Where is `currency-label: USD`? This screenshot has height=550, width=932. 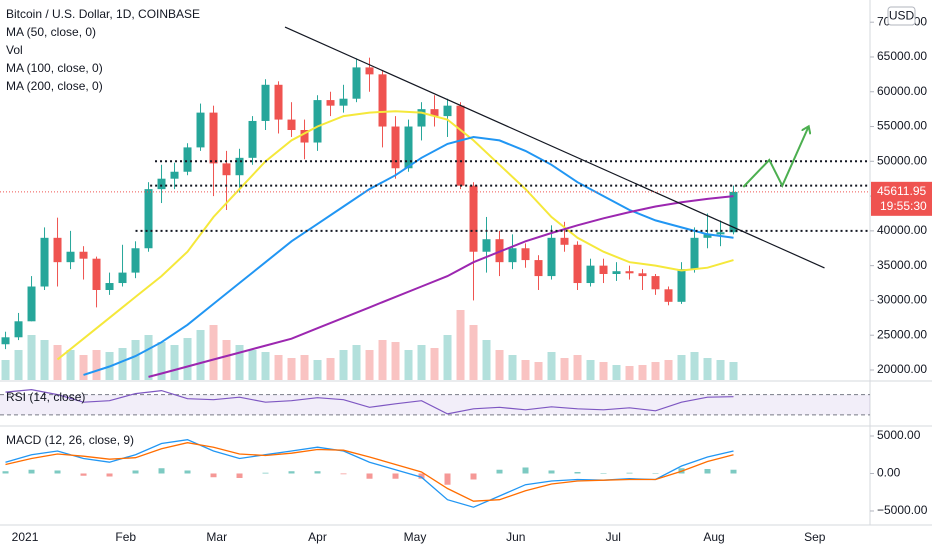
currency-label: USD is located at coordinates (902, 16).